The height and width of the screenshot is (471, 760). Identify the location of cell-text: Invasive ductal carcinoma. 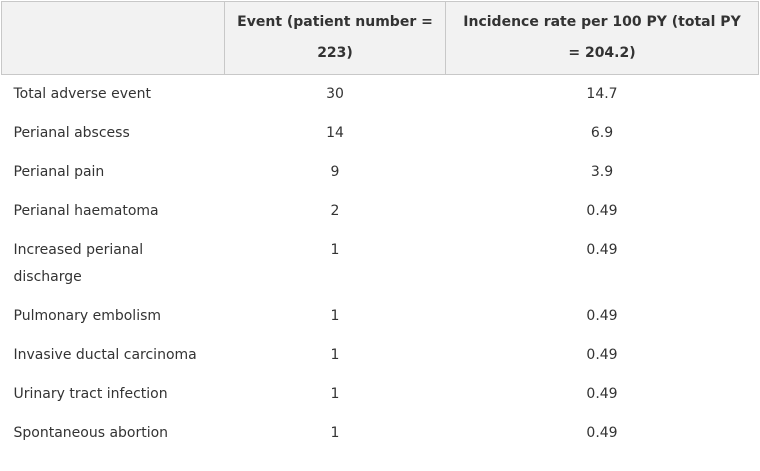
(105, 355).